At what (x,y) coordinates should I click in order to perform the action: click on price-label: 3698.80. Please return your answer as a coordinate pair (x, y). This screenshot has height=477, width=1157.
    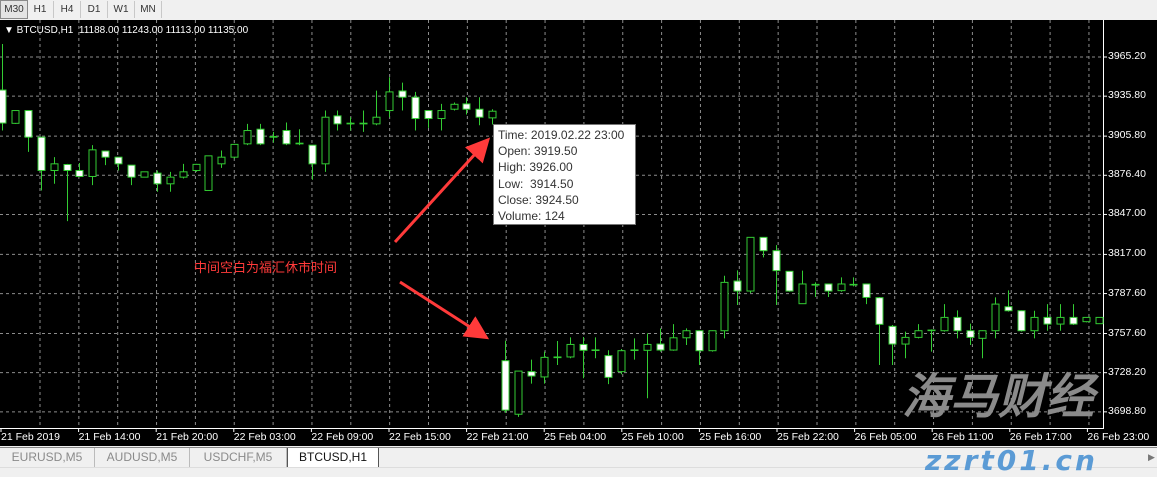
    Looking at the image, I should click on (1127, 410).